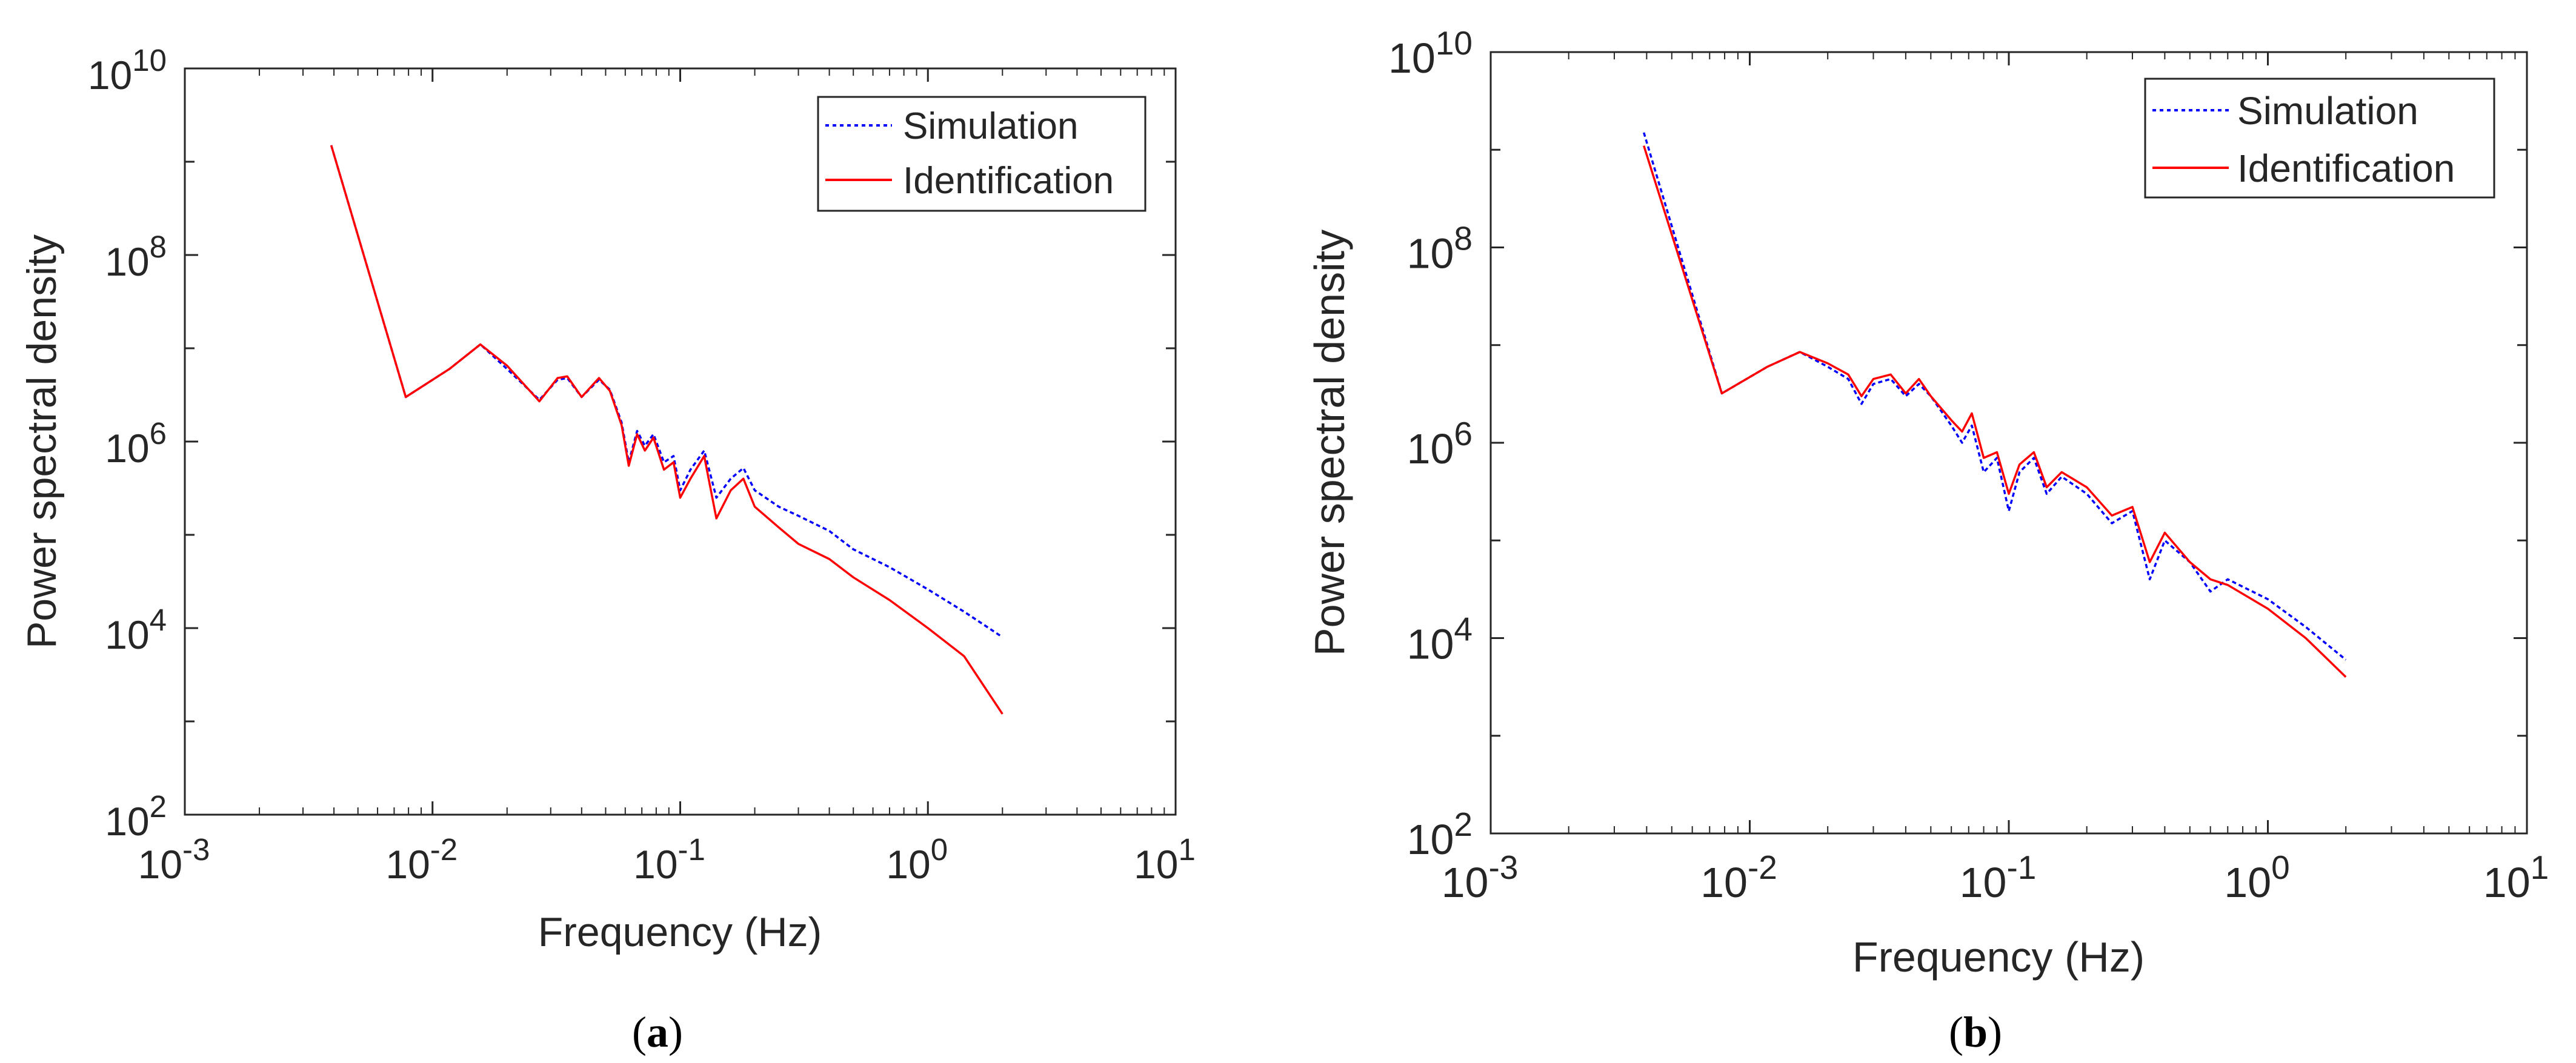 The height and width of the screenshot is (1063, 2576). What do you see at coordinates (2346, 168) in the screenshot?
I see `panel-b-legend-identification-label: Identification` at bounding box center [2346, 168].